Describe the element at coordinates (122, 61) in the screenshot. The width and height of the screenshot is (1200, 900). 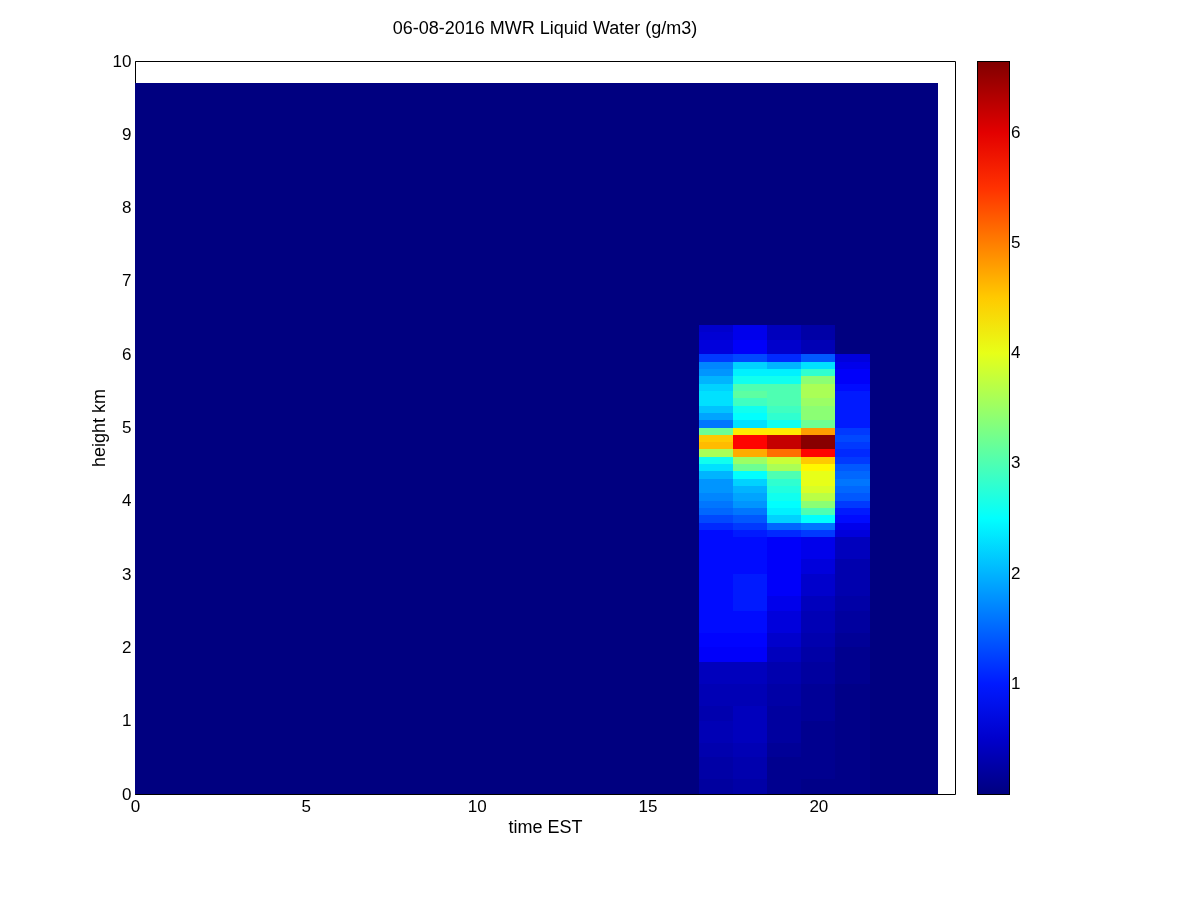
I see `y-tick-label: 10` at that location.